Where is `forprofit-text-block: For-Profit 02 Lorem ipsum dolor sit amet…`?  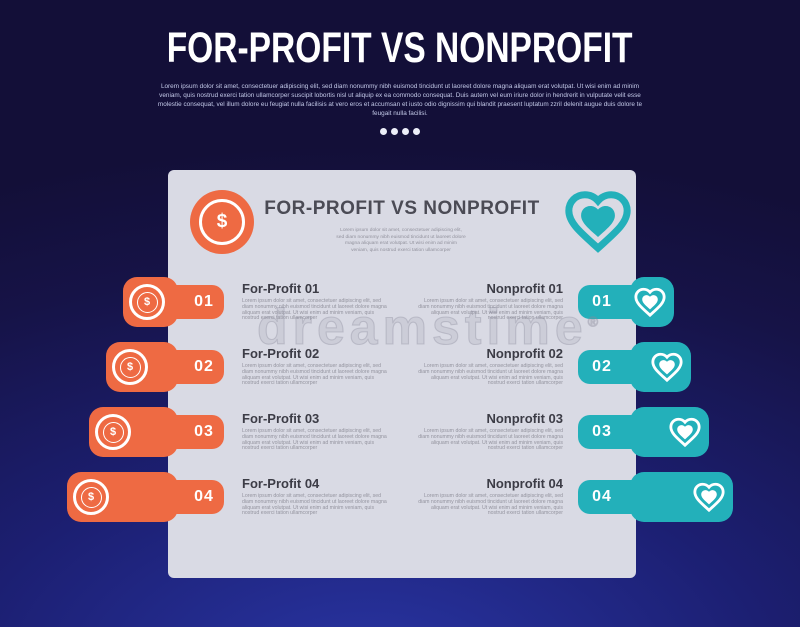
forprofit-text-block: For-Profit 02 Lorem ipsum dolor sit amet… is located at coordinates (317, 366).